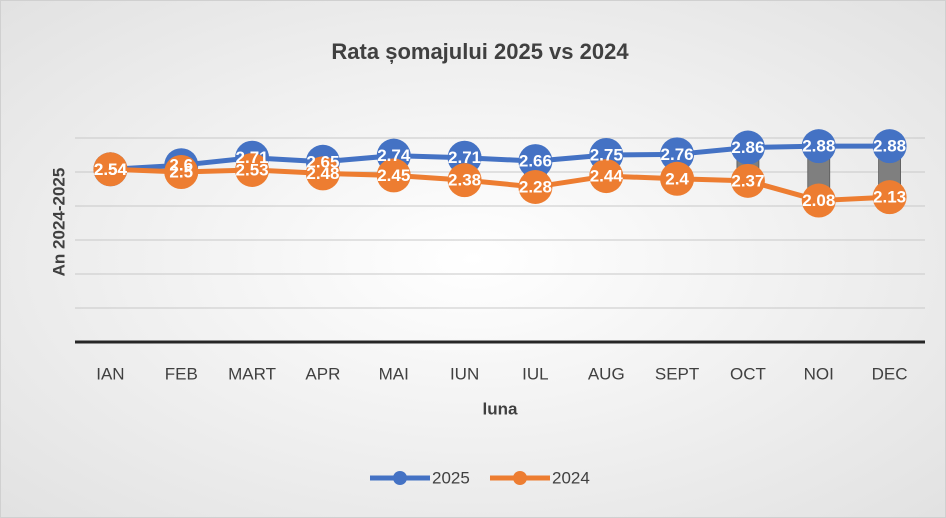 This screenshot has height=518, width=946. I want to click on data-label: 2.45, so click(393, 175).